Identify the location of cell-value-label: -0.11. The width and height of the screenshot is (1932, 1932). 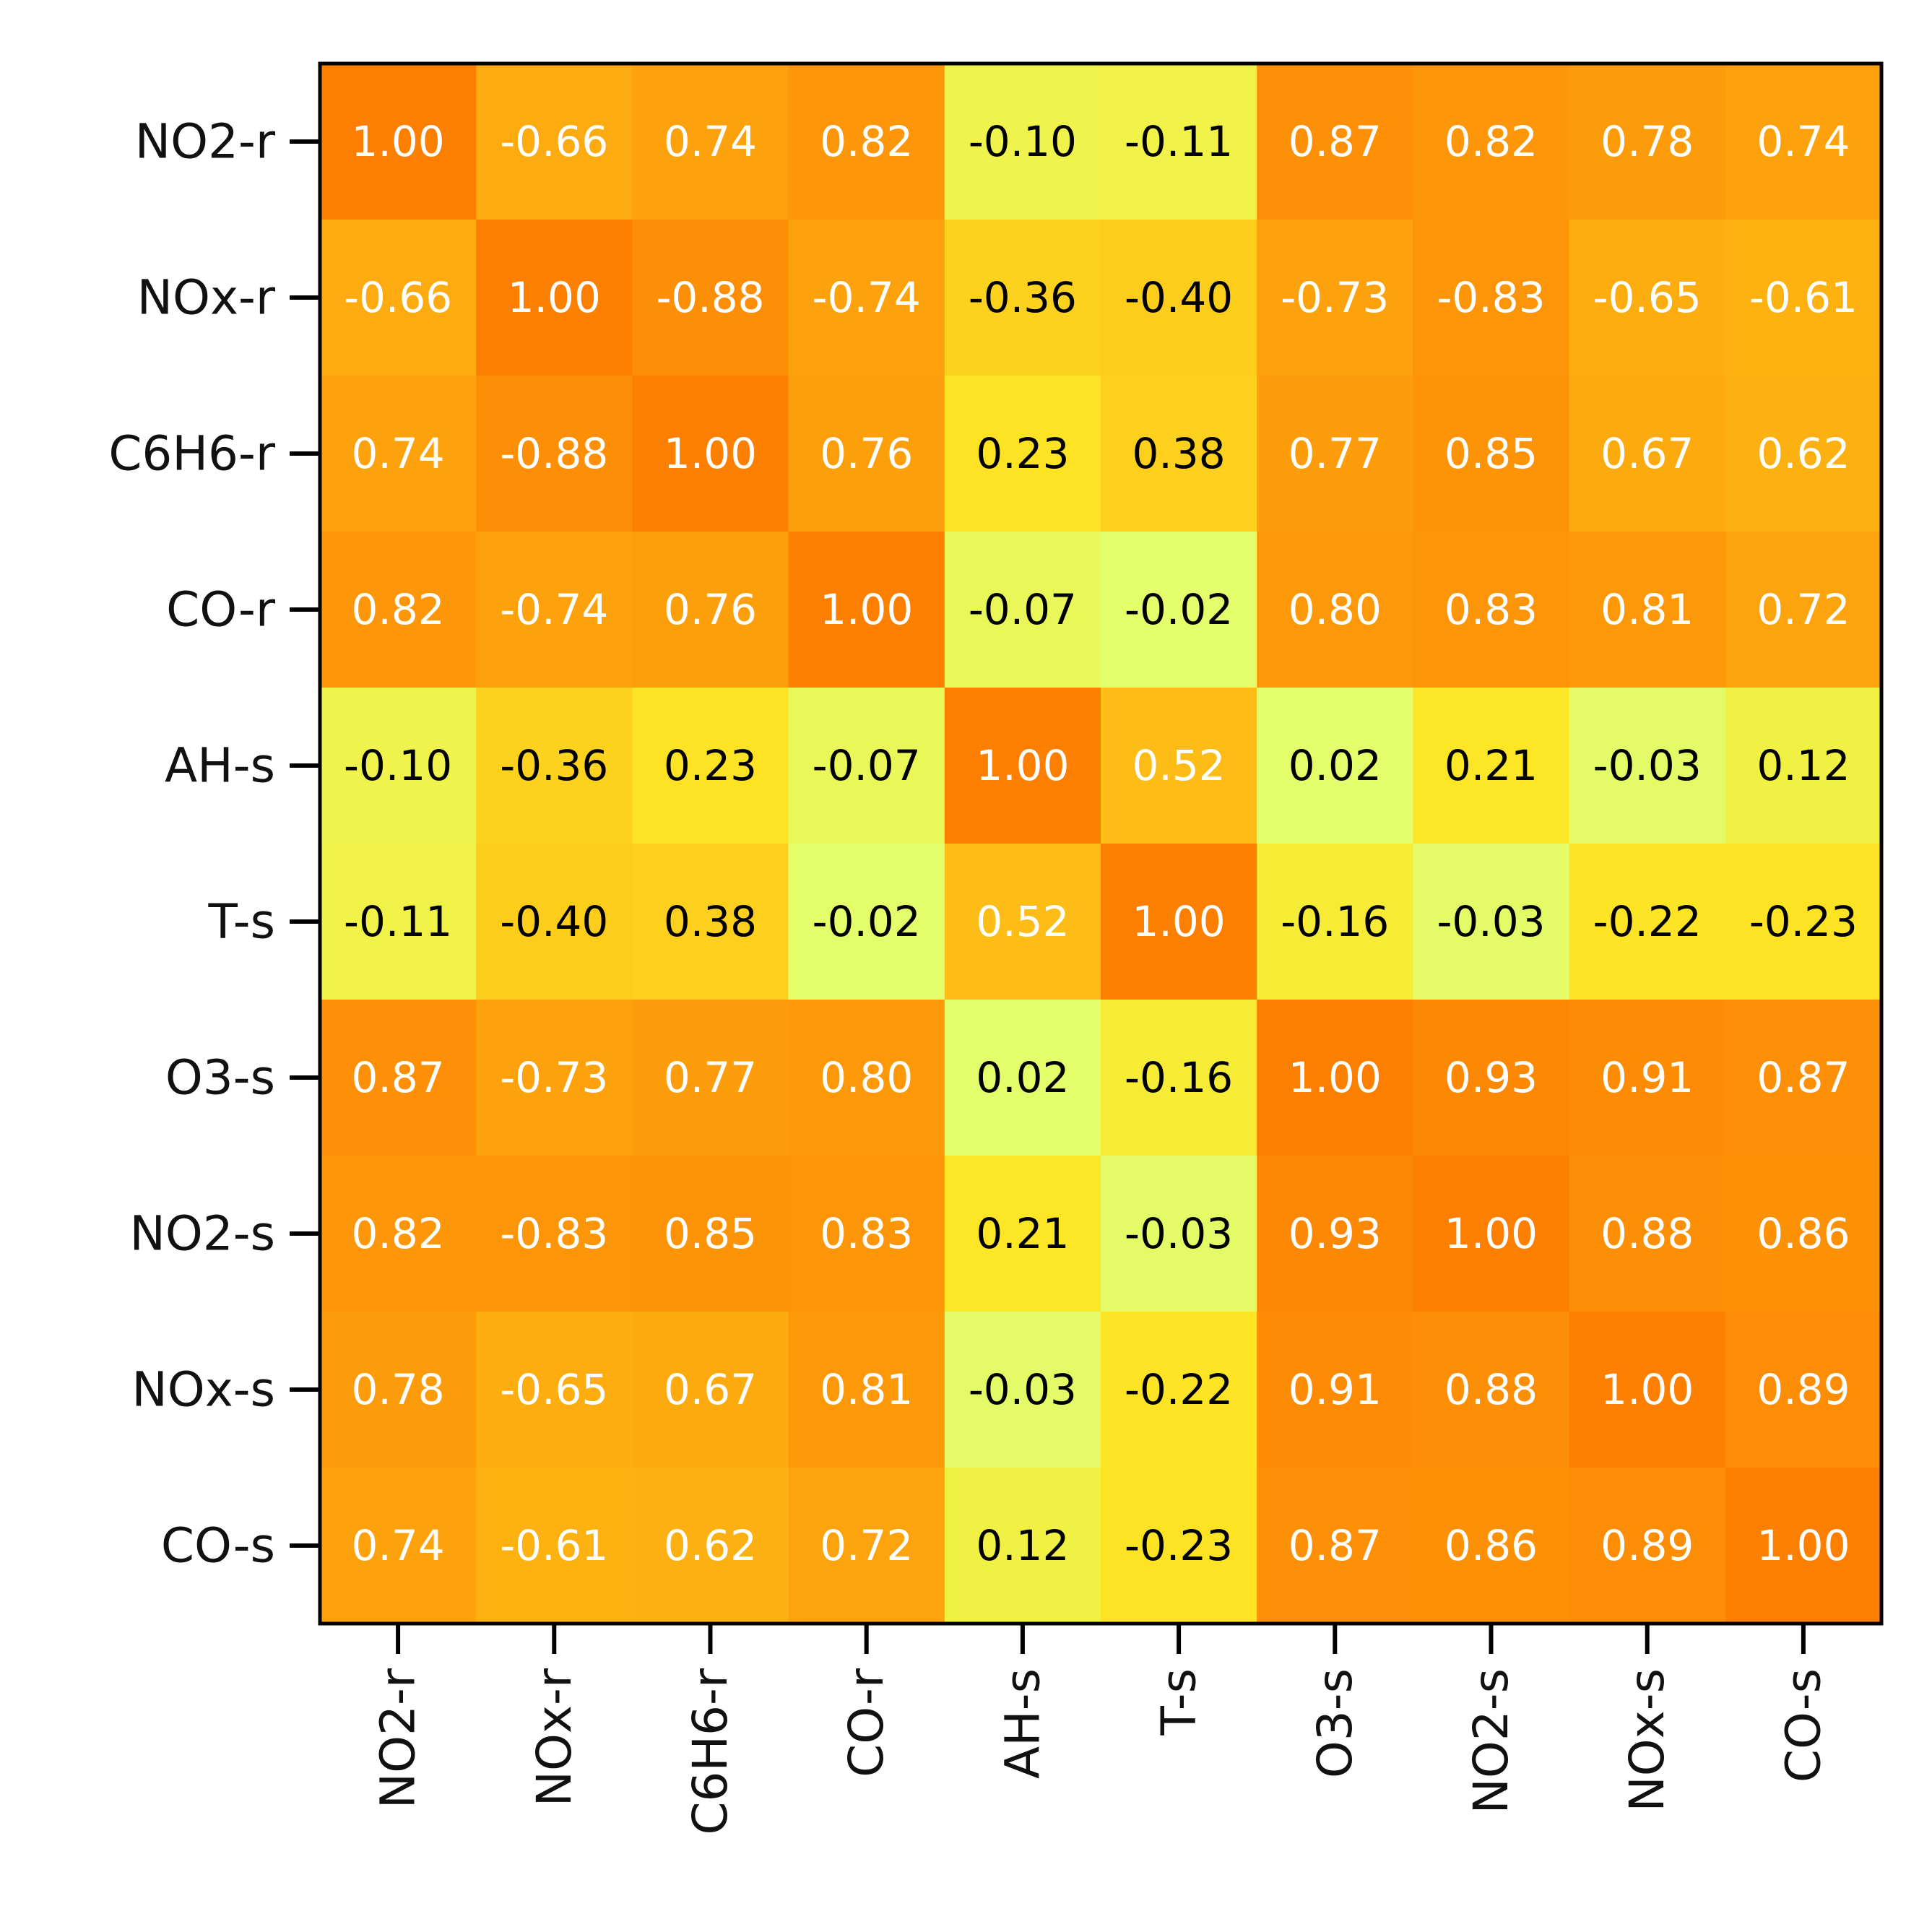
(398, 921).